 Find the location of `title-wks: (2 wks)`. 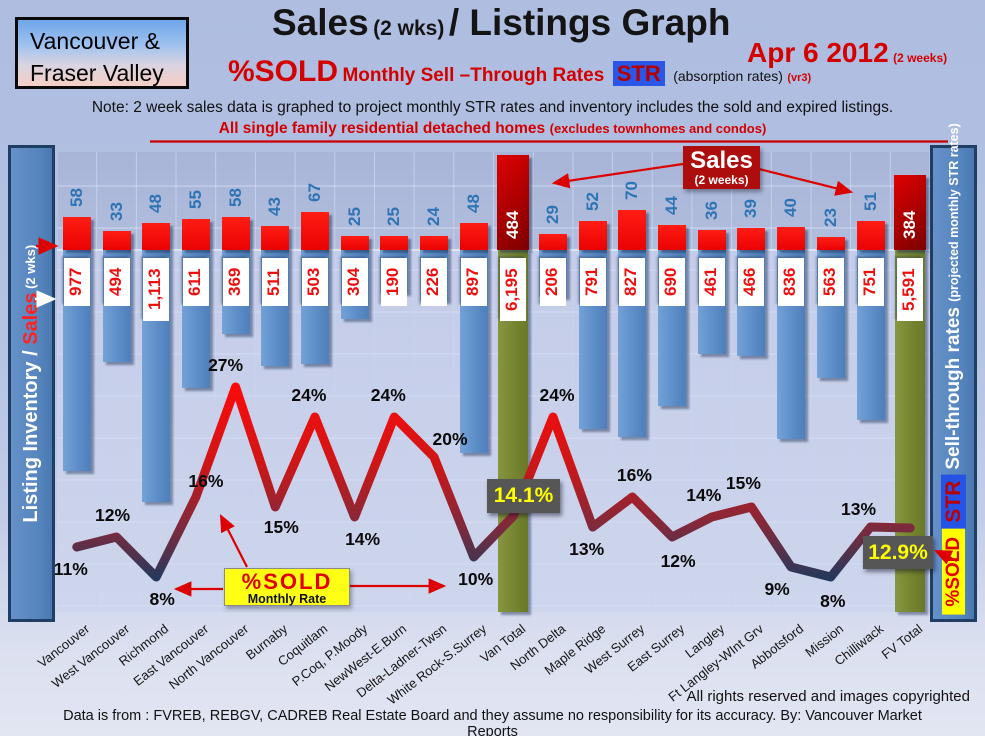

title-wks: (2 wks) is located at coordinates (409, 28).